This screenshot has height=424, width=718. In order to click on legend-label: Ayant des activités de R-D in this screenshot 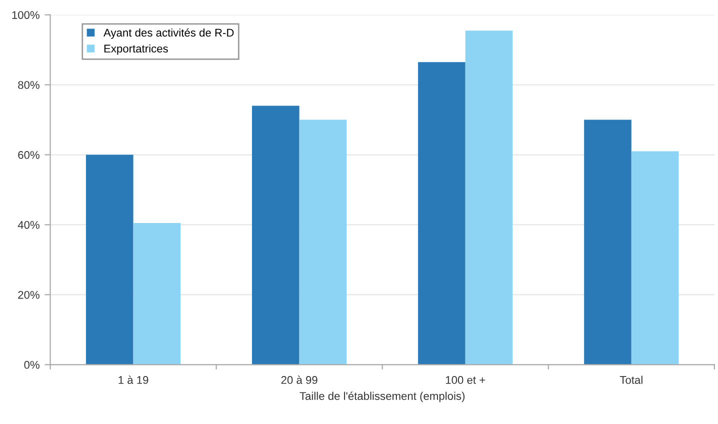, I will do `click(169, 33)`.